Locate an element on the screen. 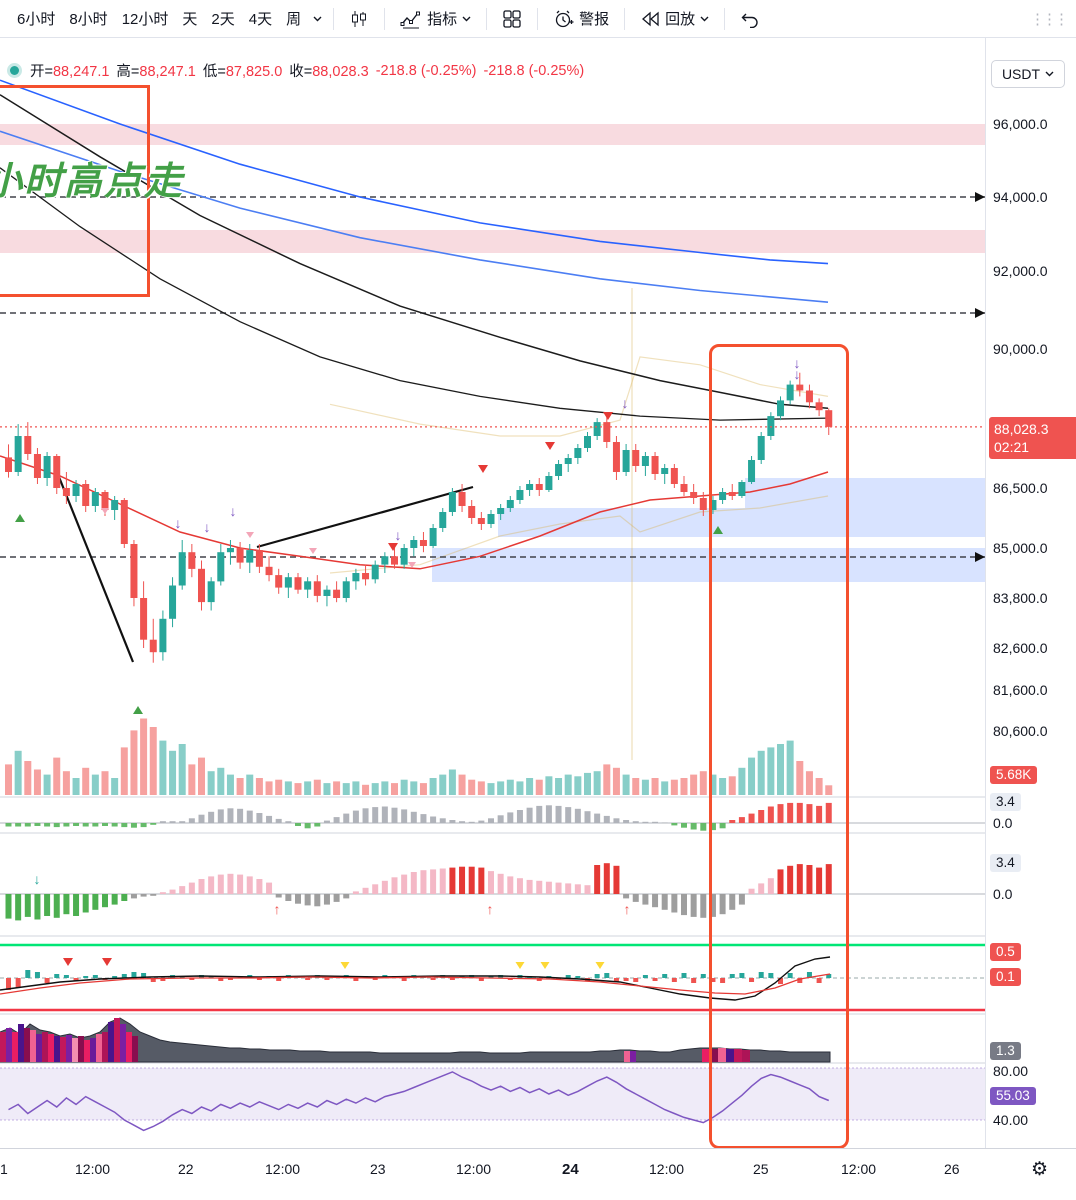  undo-arrow-icon is located at coordinates (749, 20).